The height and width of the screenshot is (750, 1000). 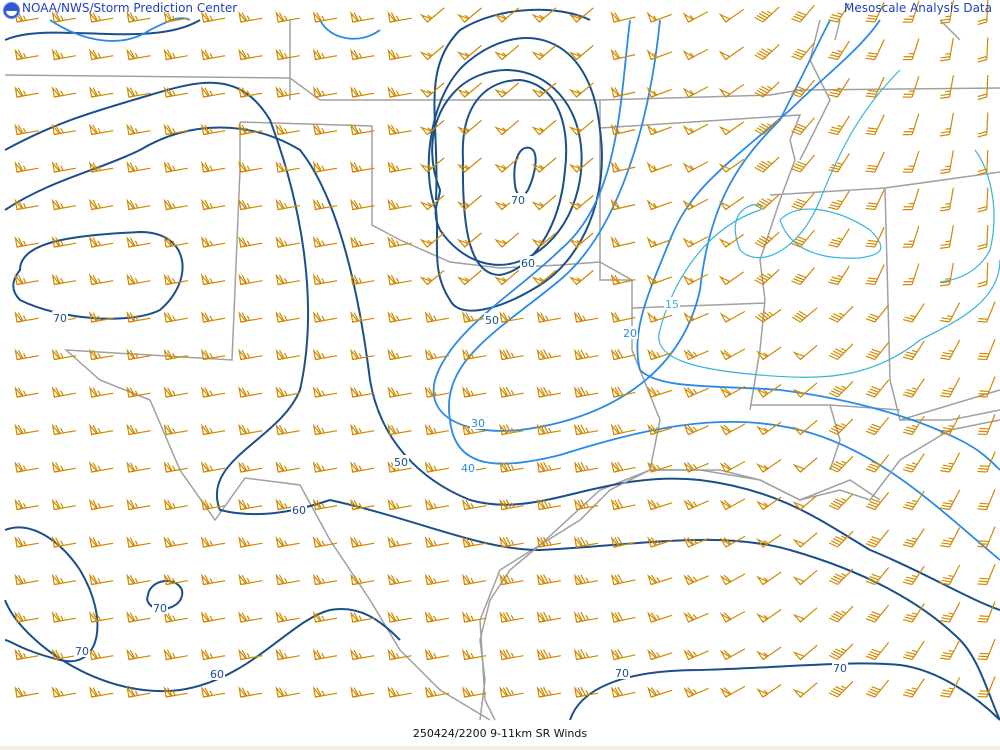 What do you see at coordinates (299, 510) in the screenshot?
I see `contour-label: 60` at bounding box center [299, 510].